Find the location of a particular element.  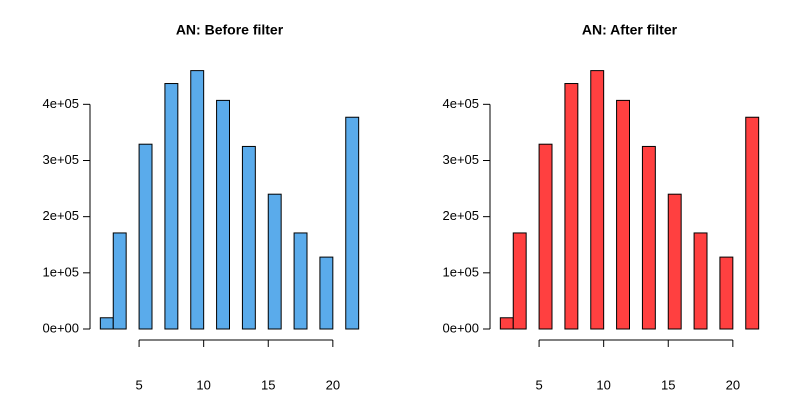

chart-title: AN: After filter is located at coordinates (630, 30).